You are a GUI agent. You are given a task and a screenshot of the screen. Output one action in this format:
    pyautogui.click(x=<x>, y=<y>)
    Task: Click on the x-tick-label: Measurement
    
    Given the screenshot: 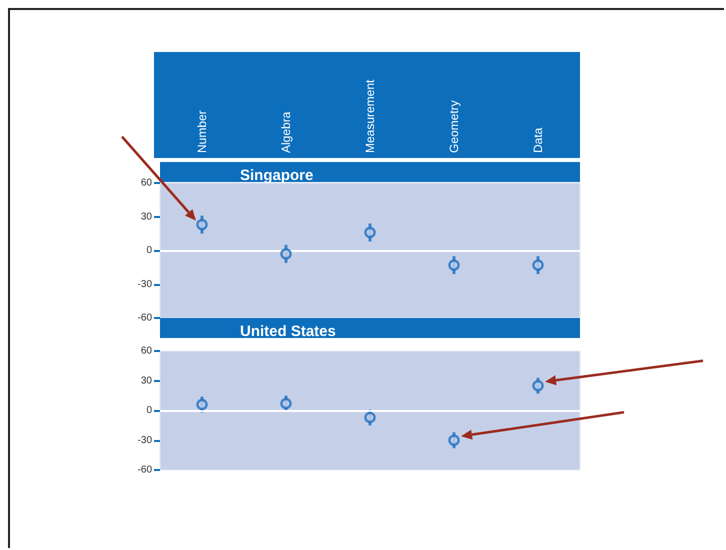 What is the action you would take?
    pyautogui.click(x=370, y=115)
    